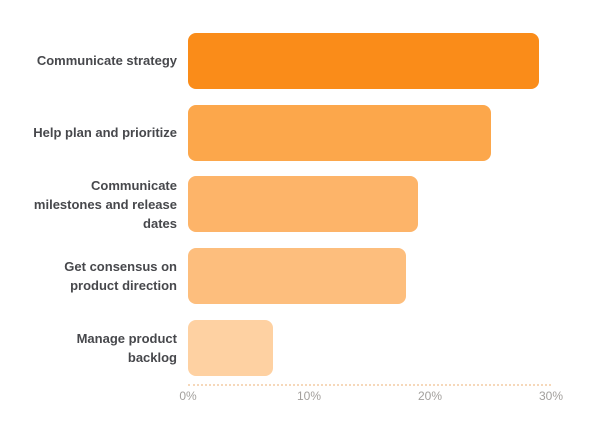 This screenshot has height=433, width=600. Describe the element at coordinates (106, 61) in the screenshot. I see `category-label: Communicate strategy` at that location.